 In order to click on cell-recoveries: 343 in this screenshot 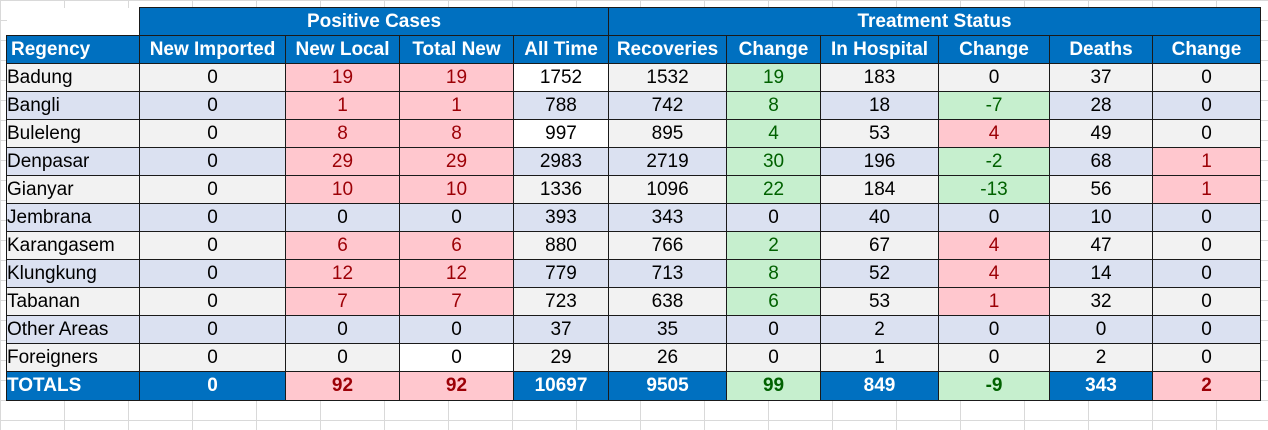, I will do `click(668, 217)`.